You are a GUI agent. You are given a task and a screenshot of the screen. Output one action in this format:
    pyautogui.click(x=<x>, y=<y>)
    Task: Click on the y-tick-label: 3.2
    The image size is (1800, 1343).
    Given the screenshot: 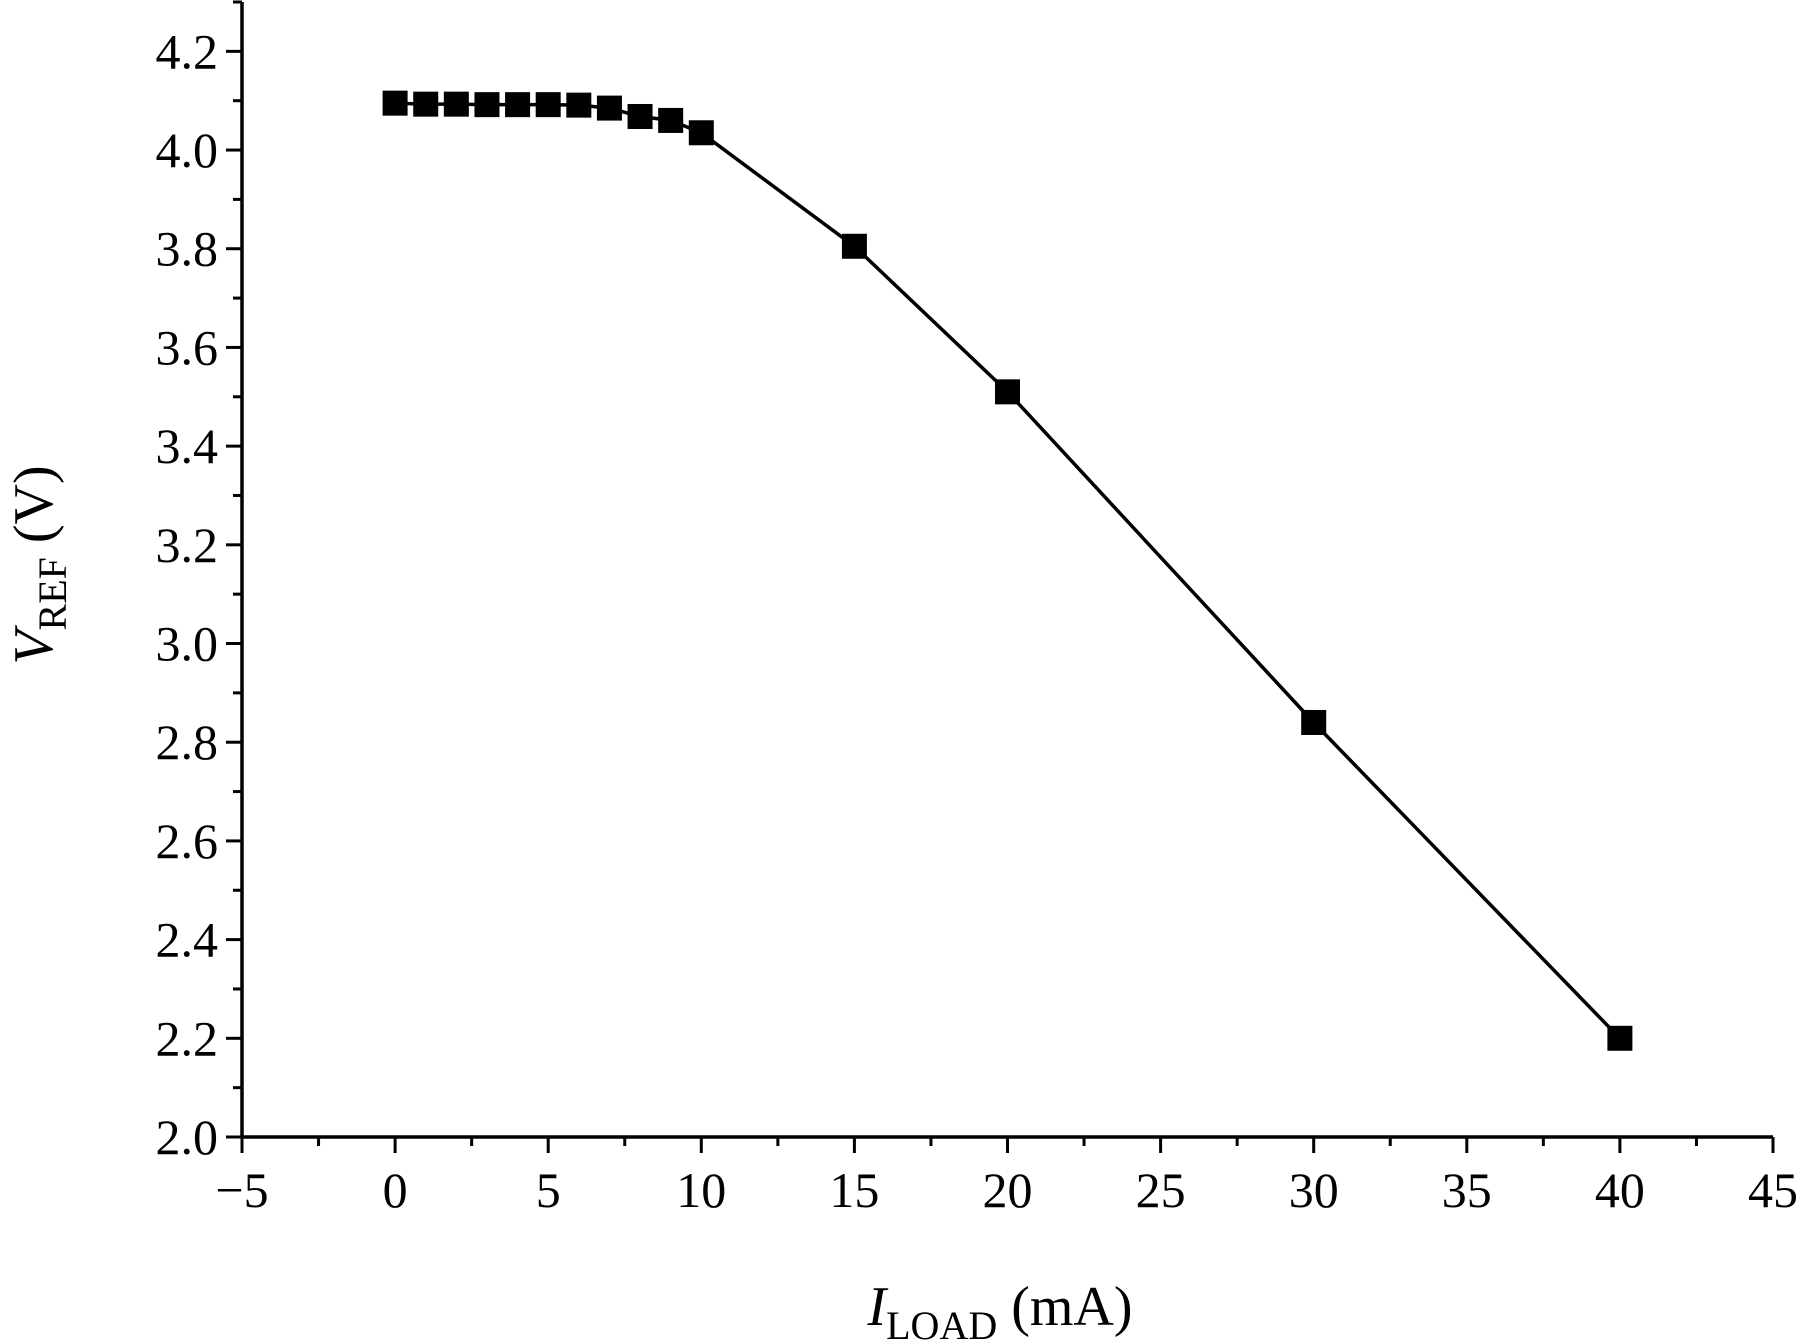 What is the action you would take?
    pyautogui.click(x=187, y=545)
    